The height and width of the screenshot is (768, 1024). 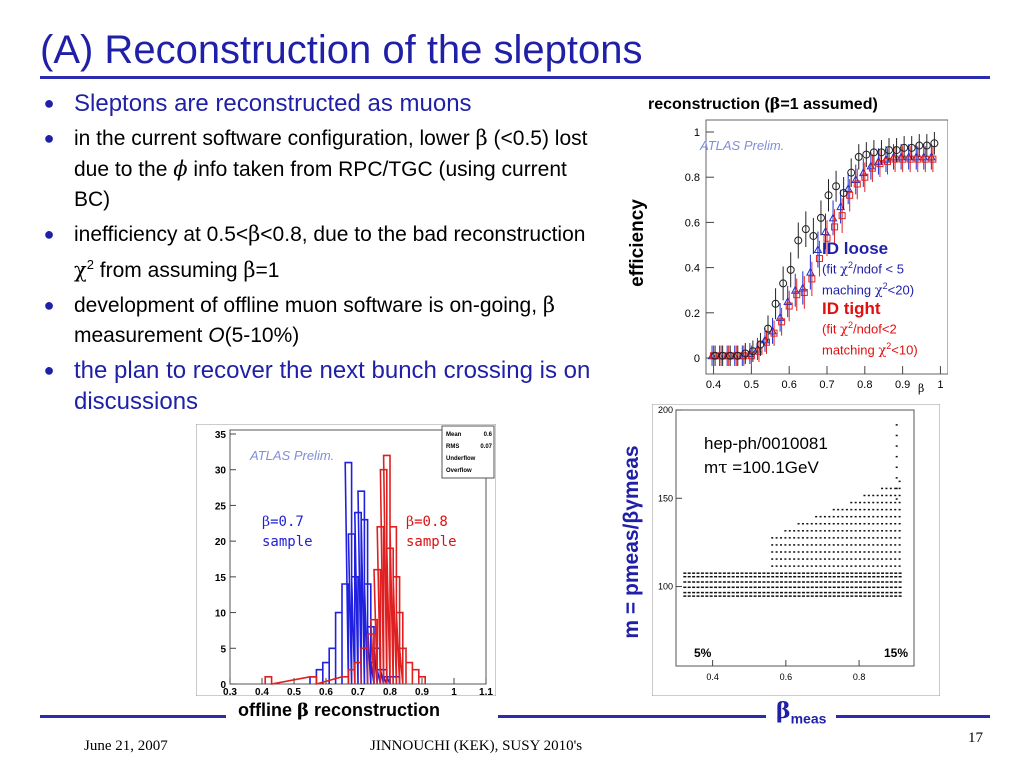 What do you see at coordinates (223, 685) in the screenshot?
I see `histogram-ytick-label: 0` at bounding box center [223, 685].